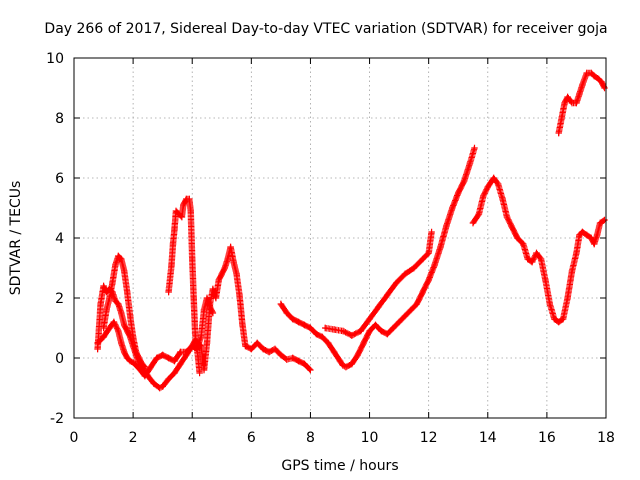  What do you see at coordinates (192, 438) in the screenshot?
I see `x-tick-label: 4` at bounding box center [192, 438].